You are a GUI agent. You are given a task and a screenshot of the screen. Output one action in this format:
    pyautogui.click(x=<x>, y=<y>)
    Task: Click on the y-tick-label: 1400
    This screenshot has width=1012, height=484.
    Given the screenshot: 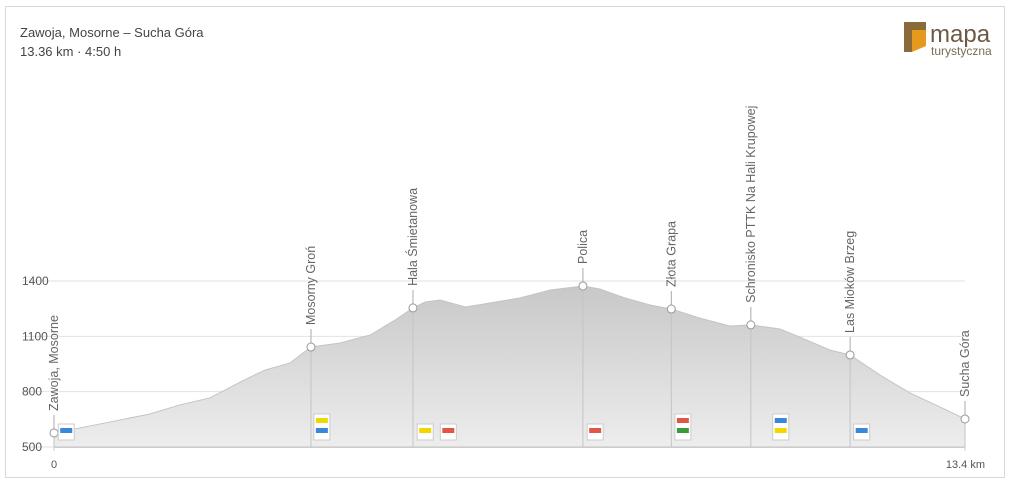 What is the action you would take?
    pyautogui.click(x=35, y=281)
    